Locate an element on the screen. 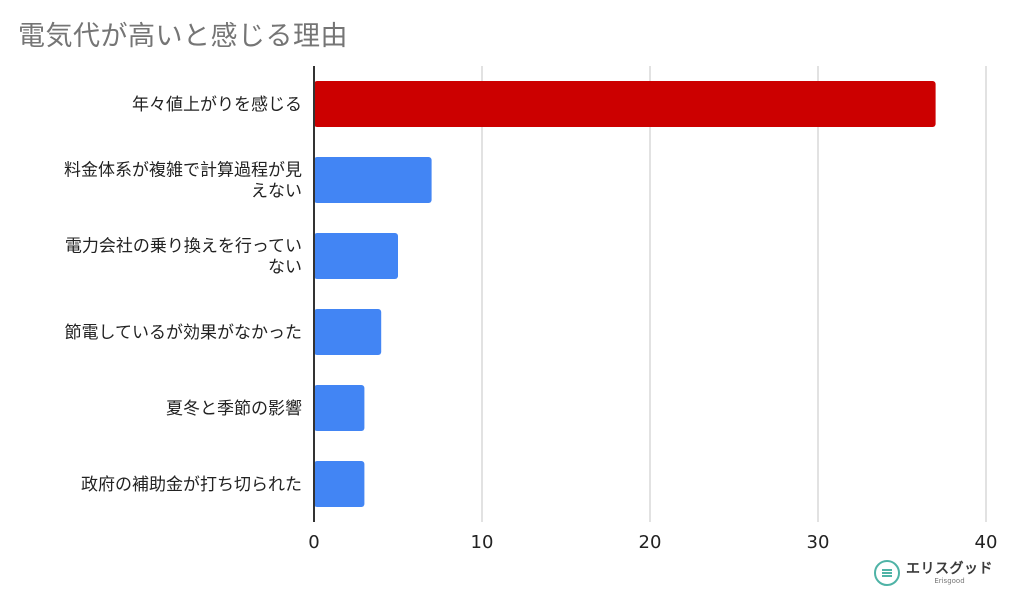 The image size is (1011, 605). category-label: 年々値上がりを感じる is located at coordinates (217, 105).